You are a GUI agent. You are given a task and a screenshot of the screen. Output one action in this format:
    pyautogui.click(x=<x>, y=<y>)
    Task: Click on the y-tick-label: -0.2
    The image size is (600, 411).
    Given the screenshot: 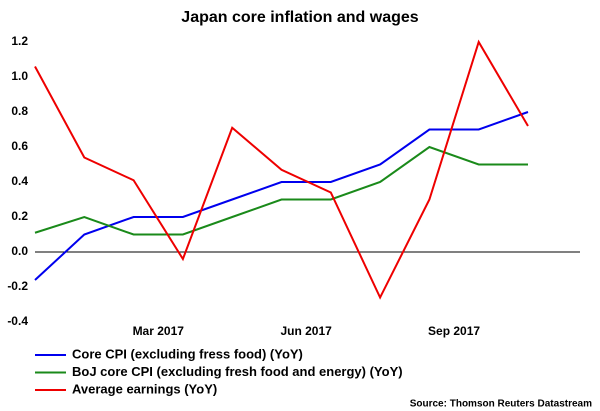 What is the action you would take?
    pyautogui.click(x=17, y=286)
    